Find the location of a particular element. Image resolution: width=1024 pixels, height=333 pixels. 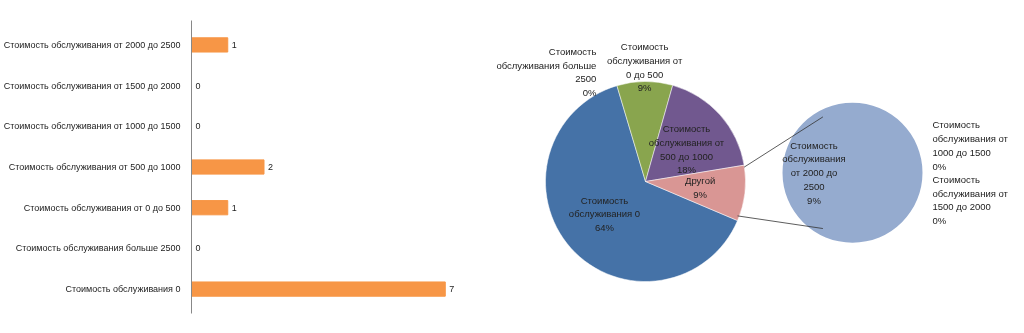

slice-label: Другой is located at coordinates (700, 180).